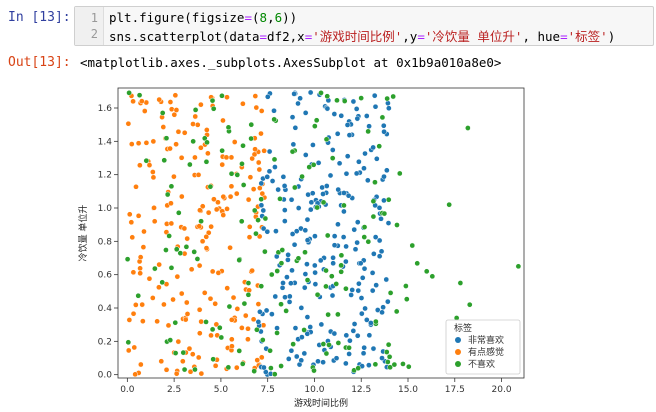 The image size is (656, 412). Describe the element at coordinates (105, 142) in the screenshot. I see `y-tick-label: 1.4` at that location.